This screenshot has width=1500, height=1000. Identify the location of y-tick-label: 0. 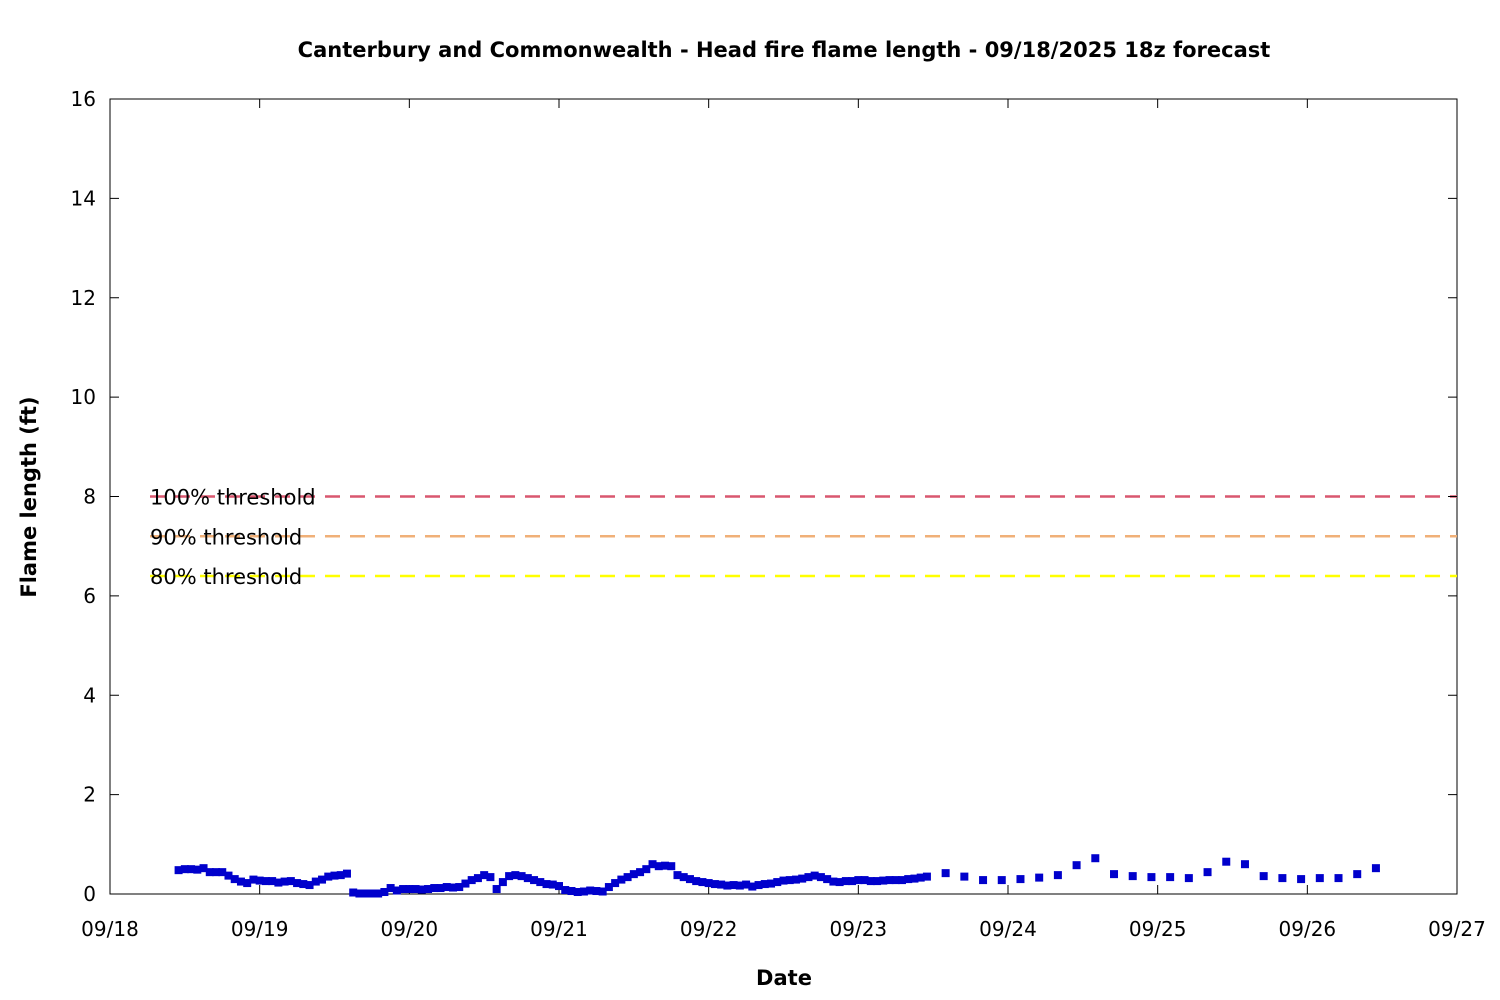
(89, 894).